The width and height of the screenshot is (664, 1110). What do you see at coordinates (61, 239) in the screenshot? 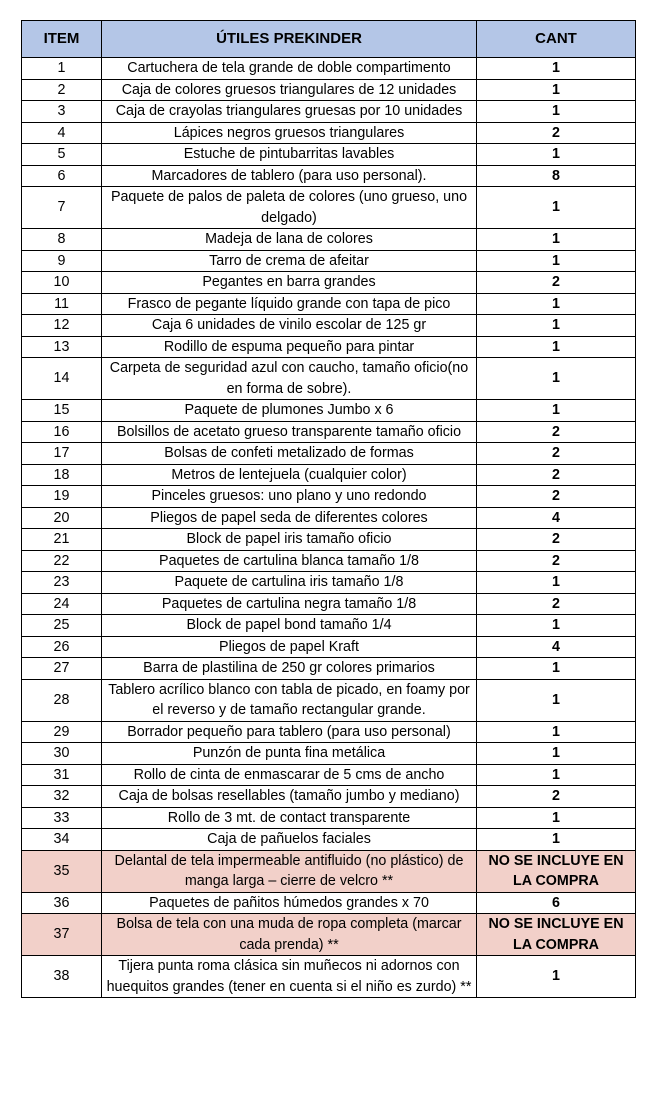
I see `row-item: 8` at bounding box center [61, 239].